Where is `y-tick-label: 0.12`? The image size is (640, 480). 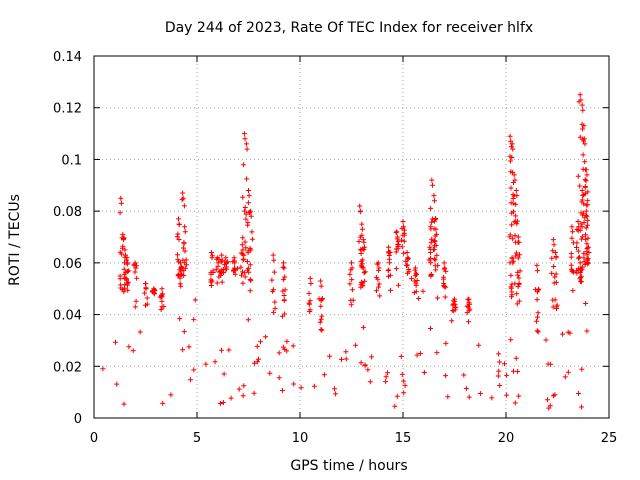
y-tick-label: 0.12 is located at coordinates (67, 109).